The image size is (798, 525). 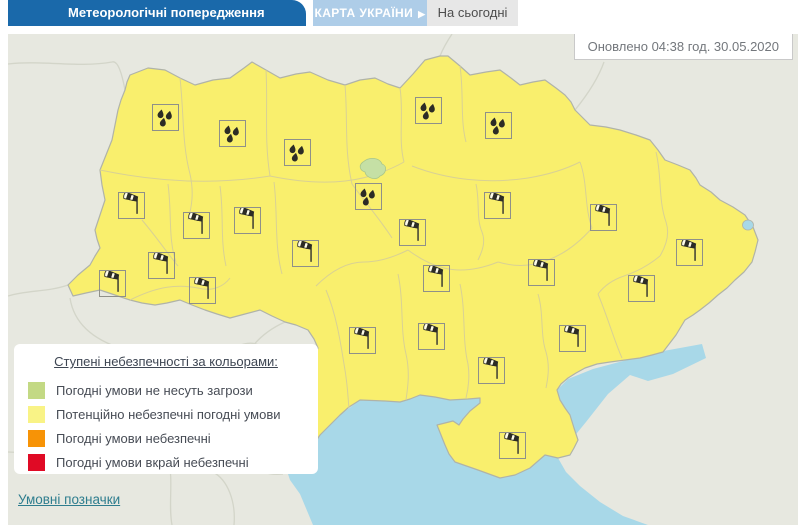 I want to click on wind-warning-ternopil, so click(x=196, y=225).